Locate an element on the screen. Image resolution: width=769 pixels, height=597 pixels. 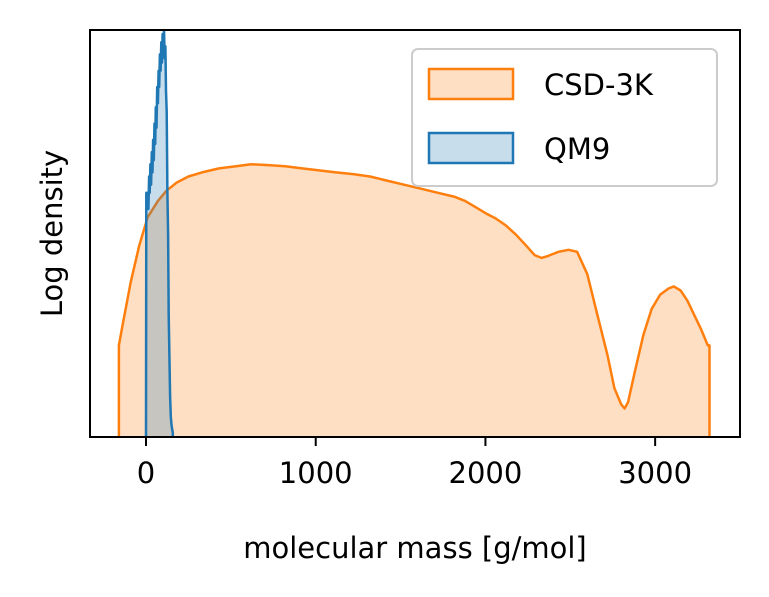
legend: CSD-3K QM9 is located at coordinates (564, 117).